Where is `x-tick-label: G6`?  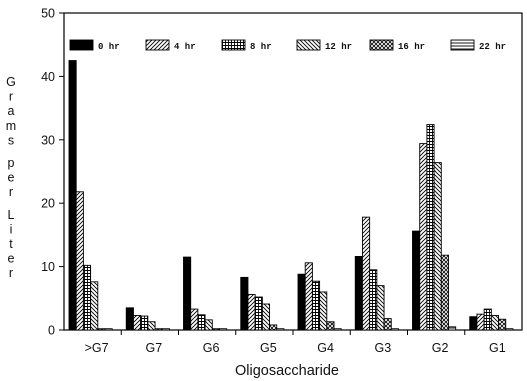
x-tick-label: G6 is located at coordinates (211, 348).